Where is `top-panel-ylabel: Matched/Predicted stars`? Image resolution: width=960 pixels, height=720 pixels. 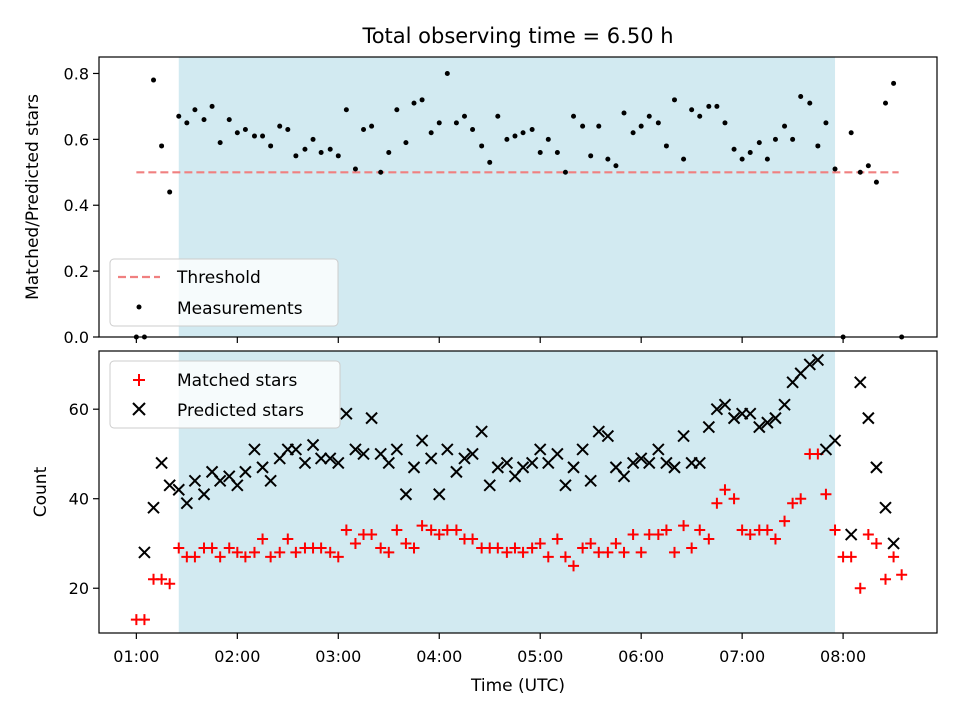
top-panel-ylabel: Matched/Predicted stars is located at coordinates (33, 197).